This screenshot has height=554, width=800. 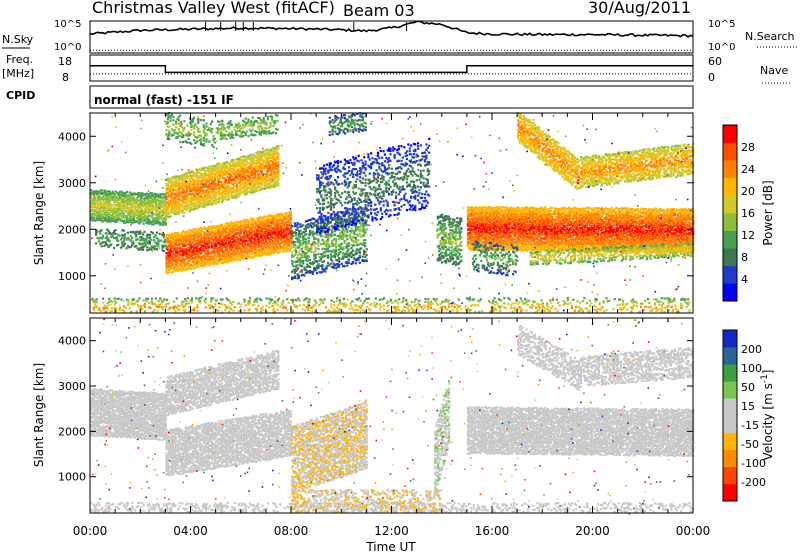 I want to click on noise-left-tick-top: 10^5, so click(x=67, y=24).